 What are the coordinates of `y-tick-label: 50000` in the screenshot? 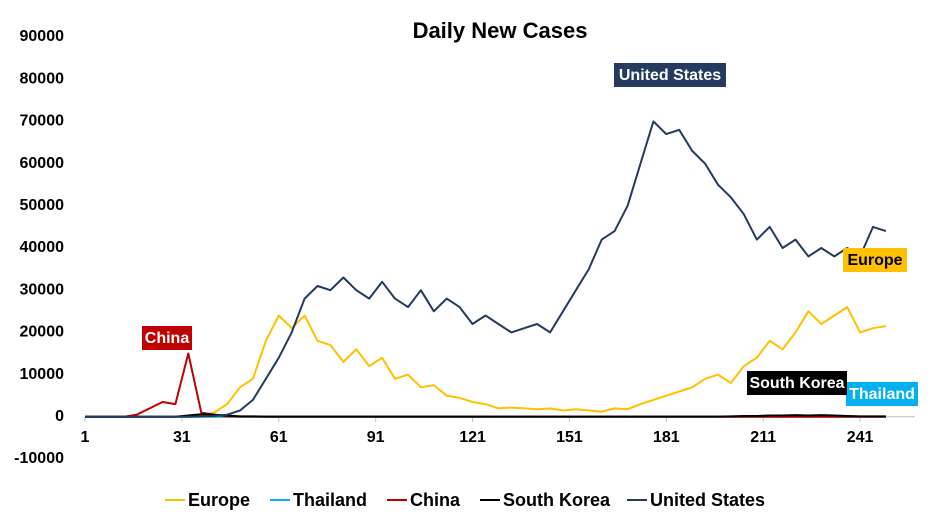 It's located at (42, 205).